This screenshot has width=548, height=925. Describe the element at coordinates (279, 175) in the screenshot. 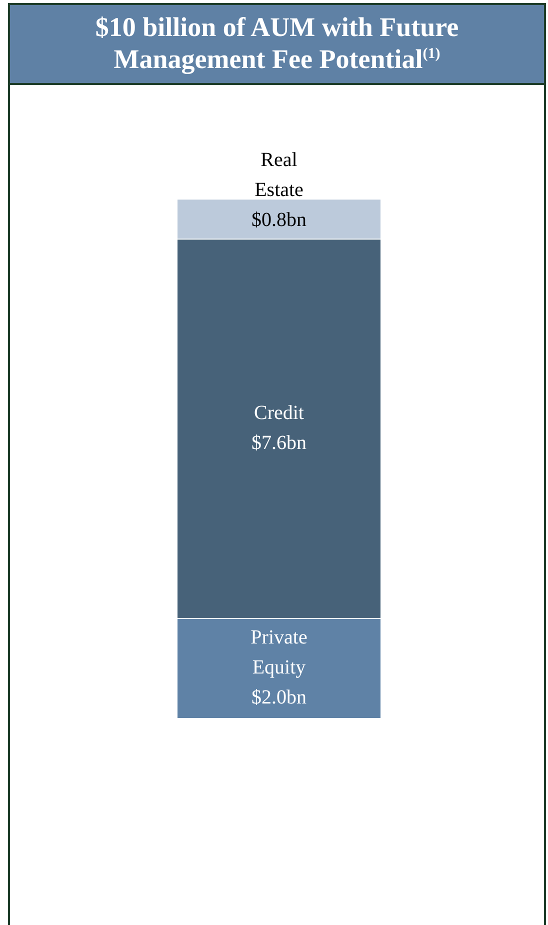

I see `series-label: Real Estate` at that location.